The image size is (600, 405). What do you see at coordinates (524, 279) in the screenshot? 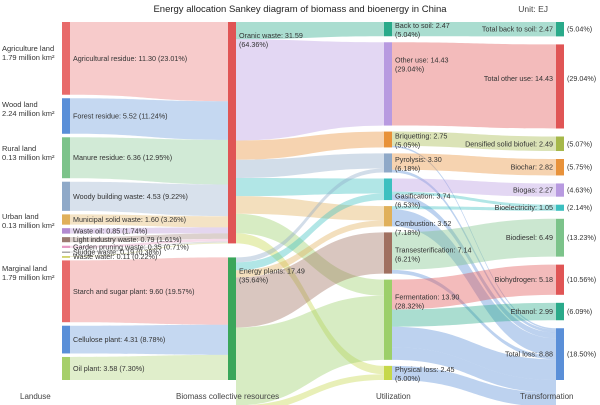
I see `transformation-label: Biohydrogen: 5.18` at bounding box center [524, 279].